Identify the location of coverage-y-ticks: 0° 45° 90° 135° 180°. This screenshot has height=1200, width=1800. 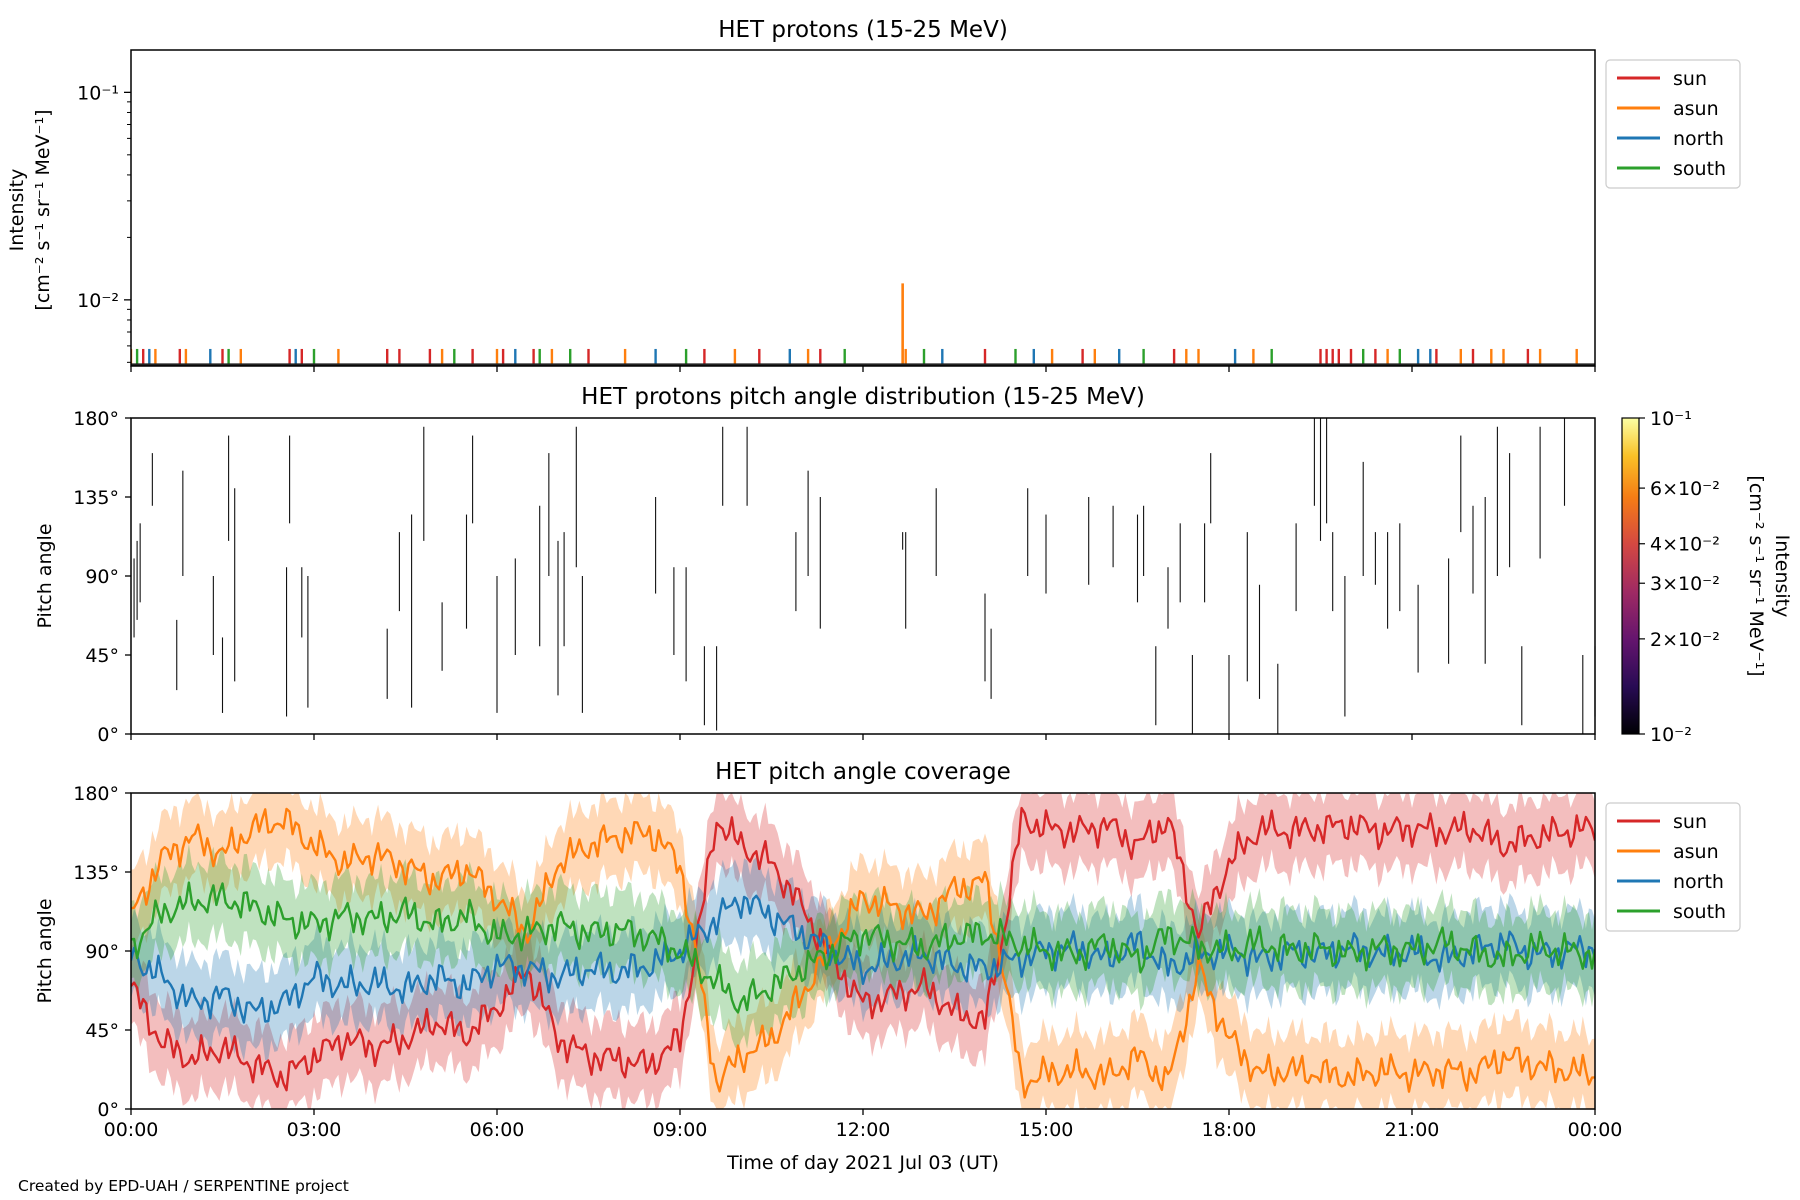
(102, 952).